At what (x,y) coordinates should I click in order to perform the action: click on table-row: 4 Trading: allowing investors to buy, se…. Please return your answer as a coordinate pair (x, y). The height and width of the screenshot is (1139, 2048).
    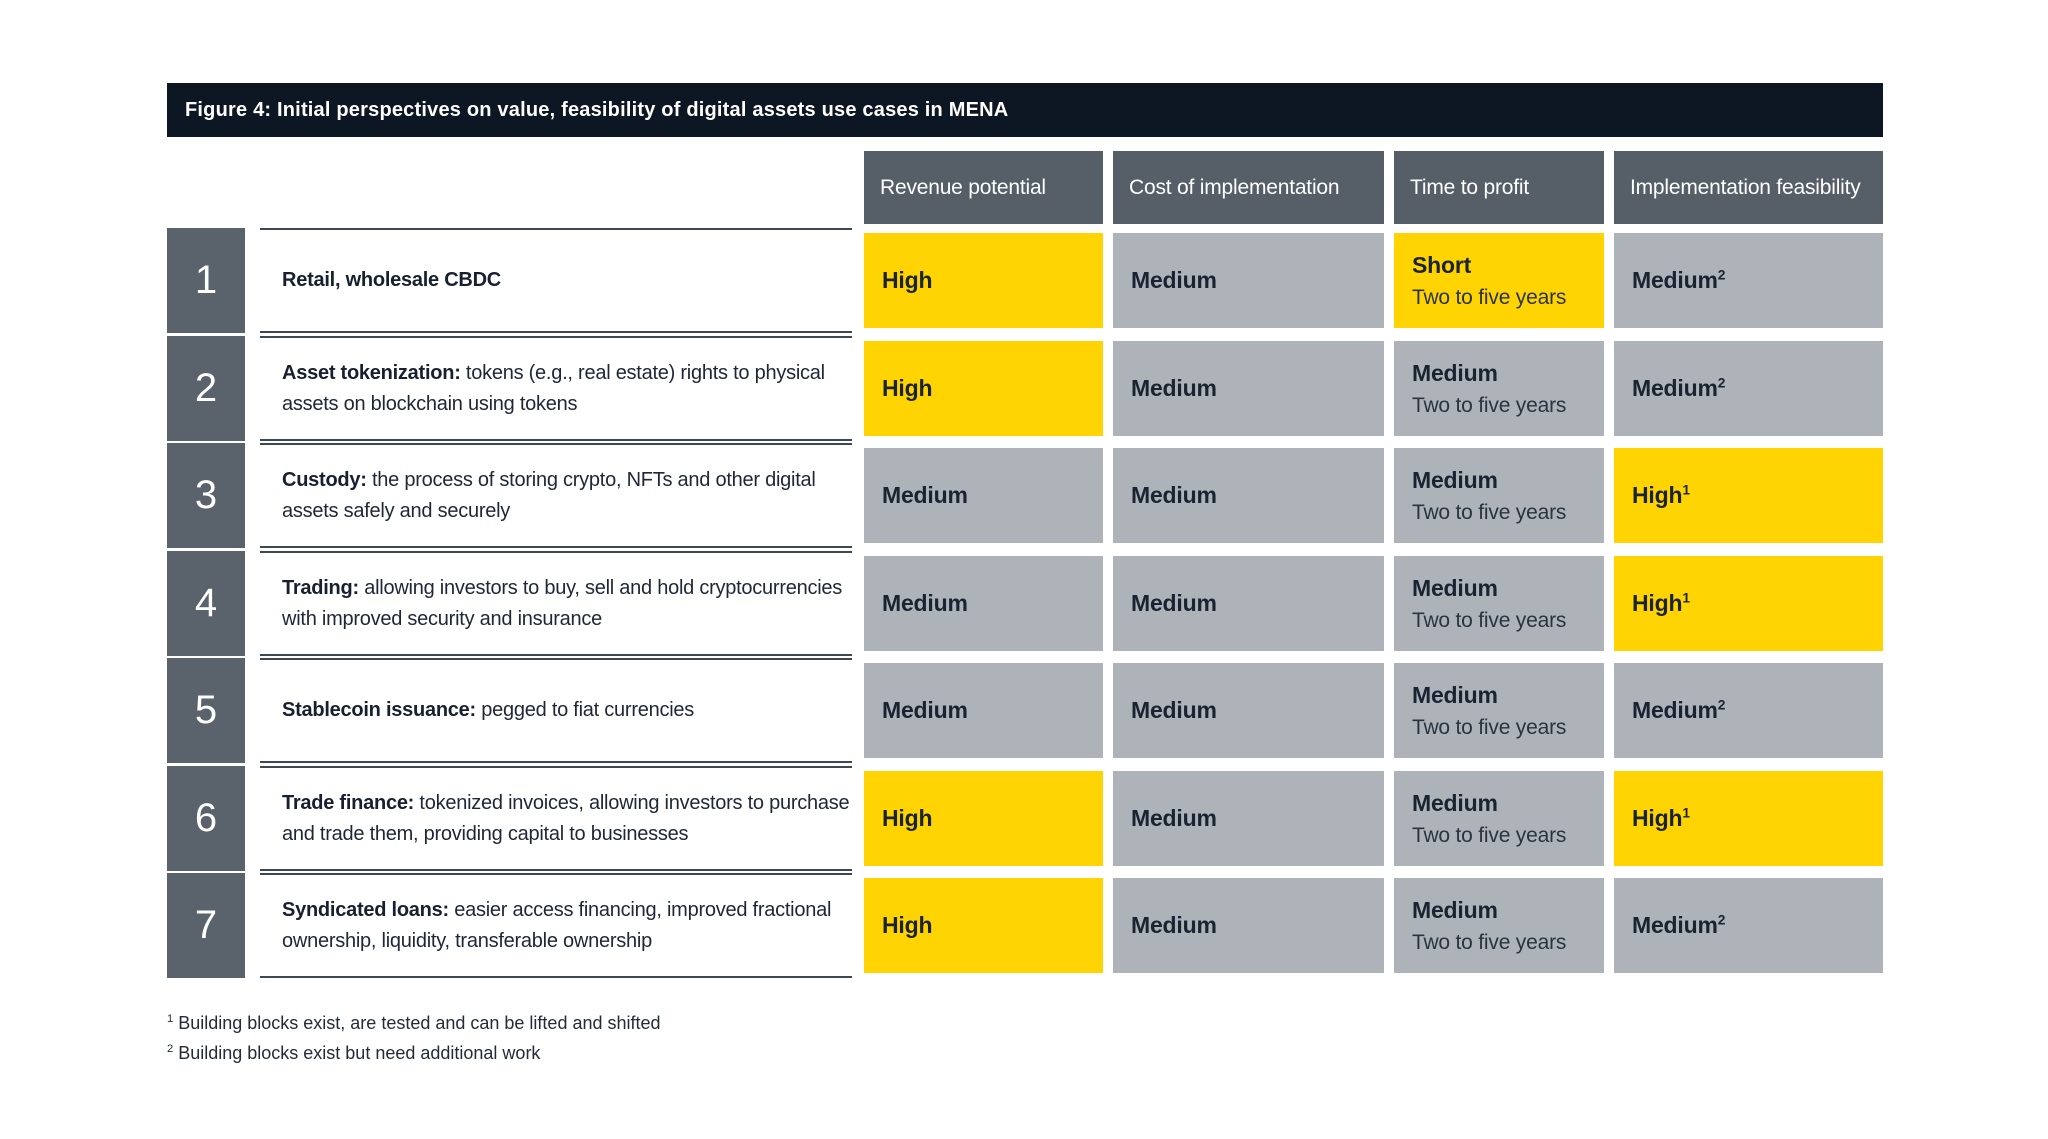
    Looking at the image, I should click on (1025, 603).